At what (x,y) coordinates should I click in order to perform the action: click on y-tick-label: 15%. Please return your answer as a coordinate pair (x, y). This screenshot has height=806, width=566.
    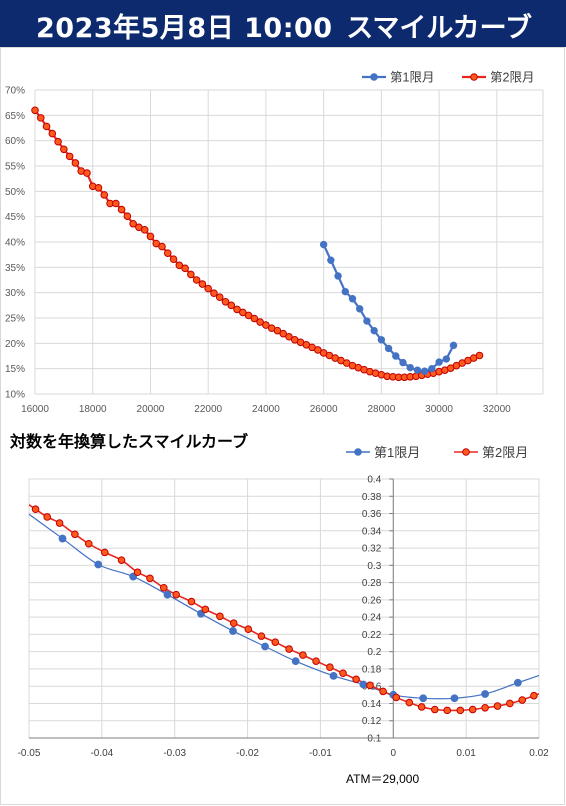
    Looking at the image, I should click on (15, 369).